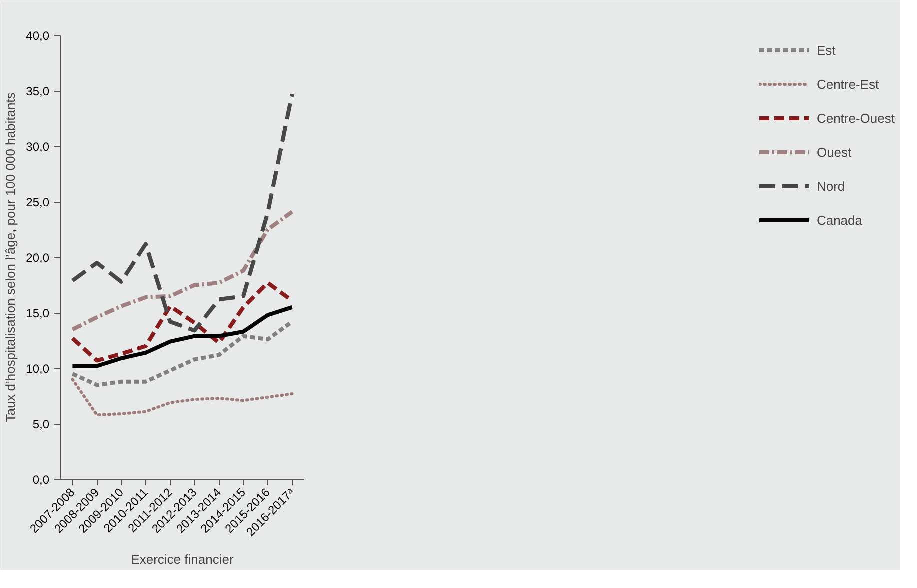 Image resolution: width=917 pixels, height=588 pixels. What do you see at coordinates (38, 36) in the screenshot?
I see `y-tick-label: 40,0` at bounding box center [38, 36].